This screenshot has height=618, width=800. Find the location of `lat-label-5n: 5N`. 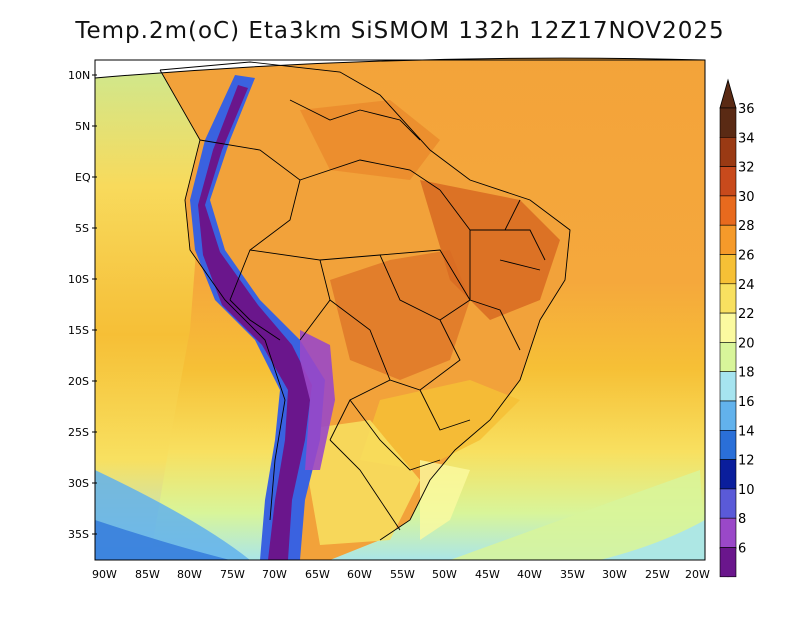

lat-label-5n: 5N is located at coordinates (82, 126).